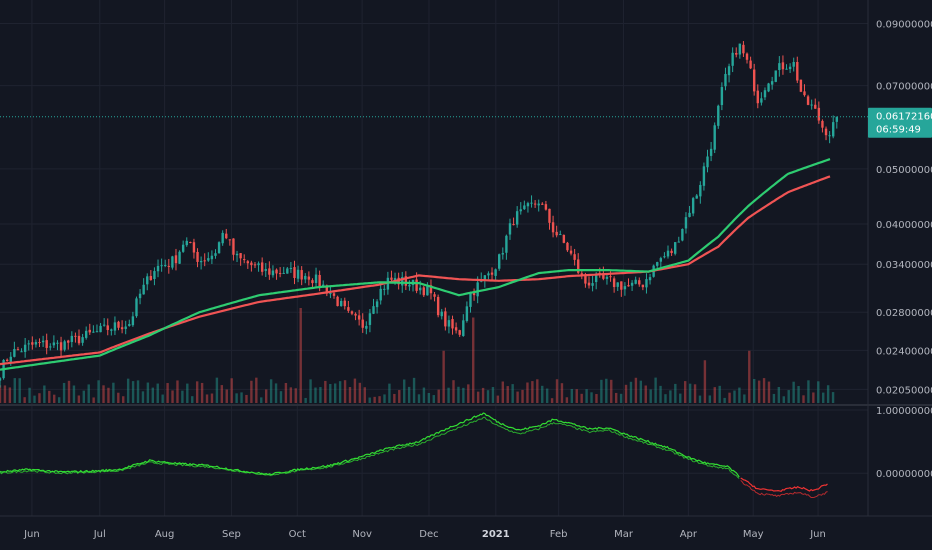 This screenshot has height=550, width=932. Describe the element at coordinates (370, 447) in the screenshot. I see `oscillator-line-secondary` at that location.